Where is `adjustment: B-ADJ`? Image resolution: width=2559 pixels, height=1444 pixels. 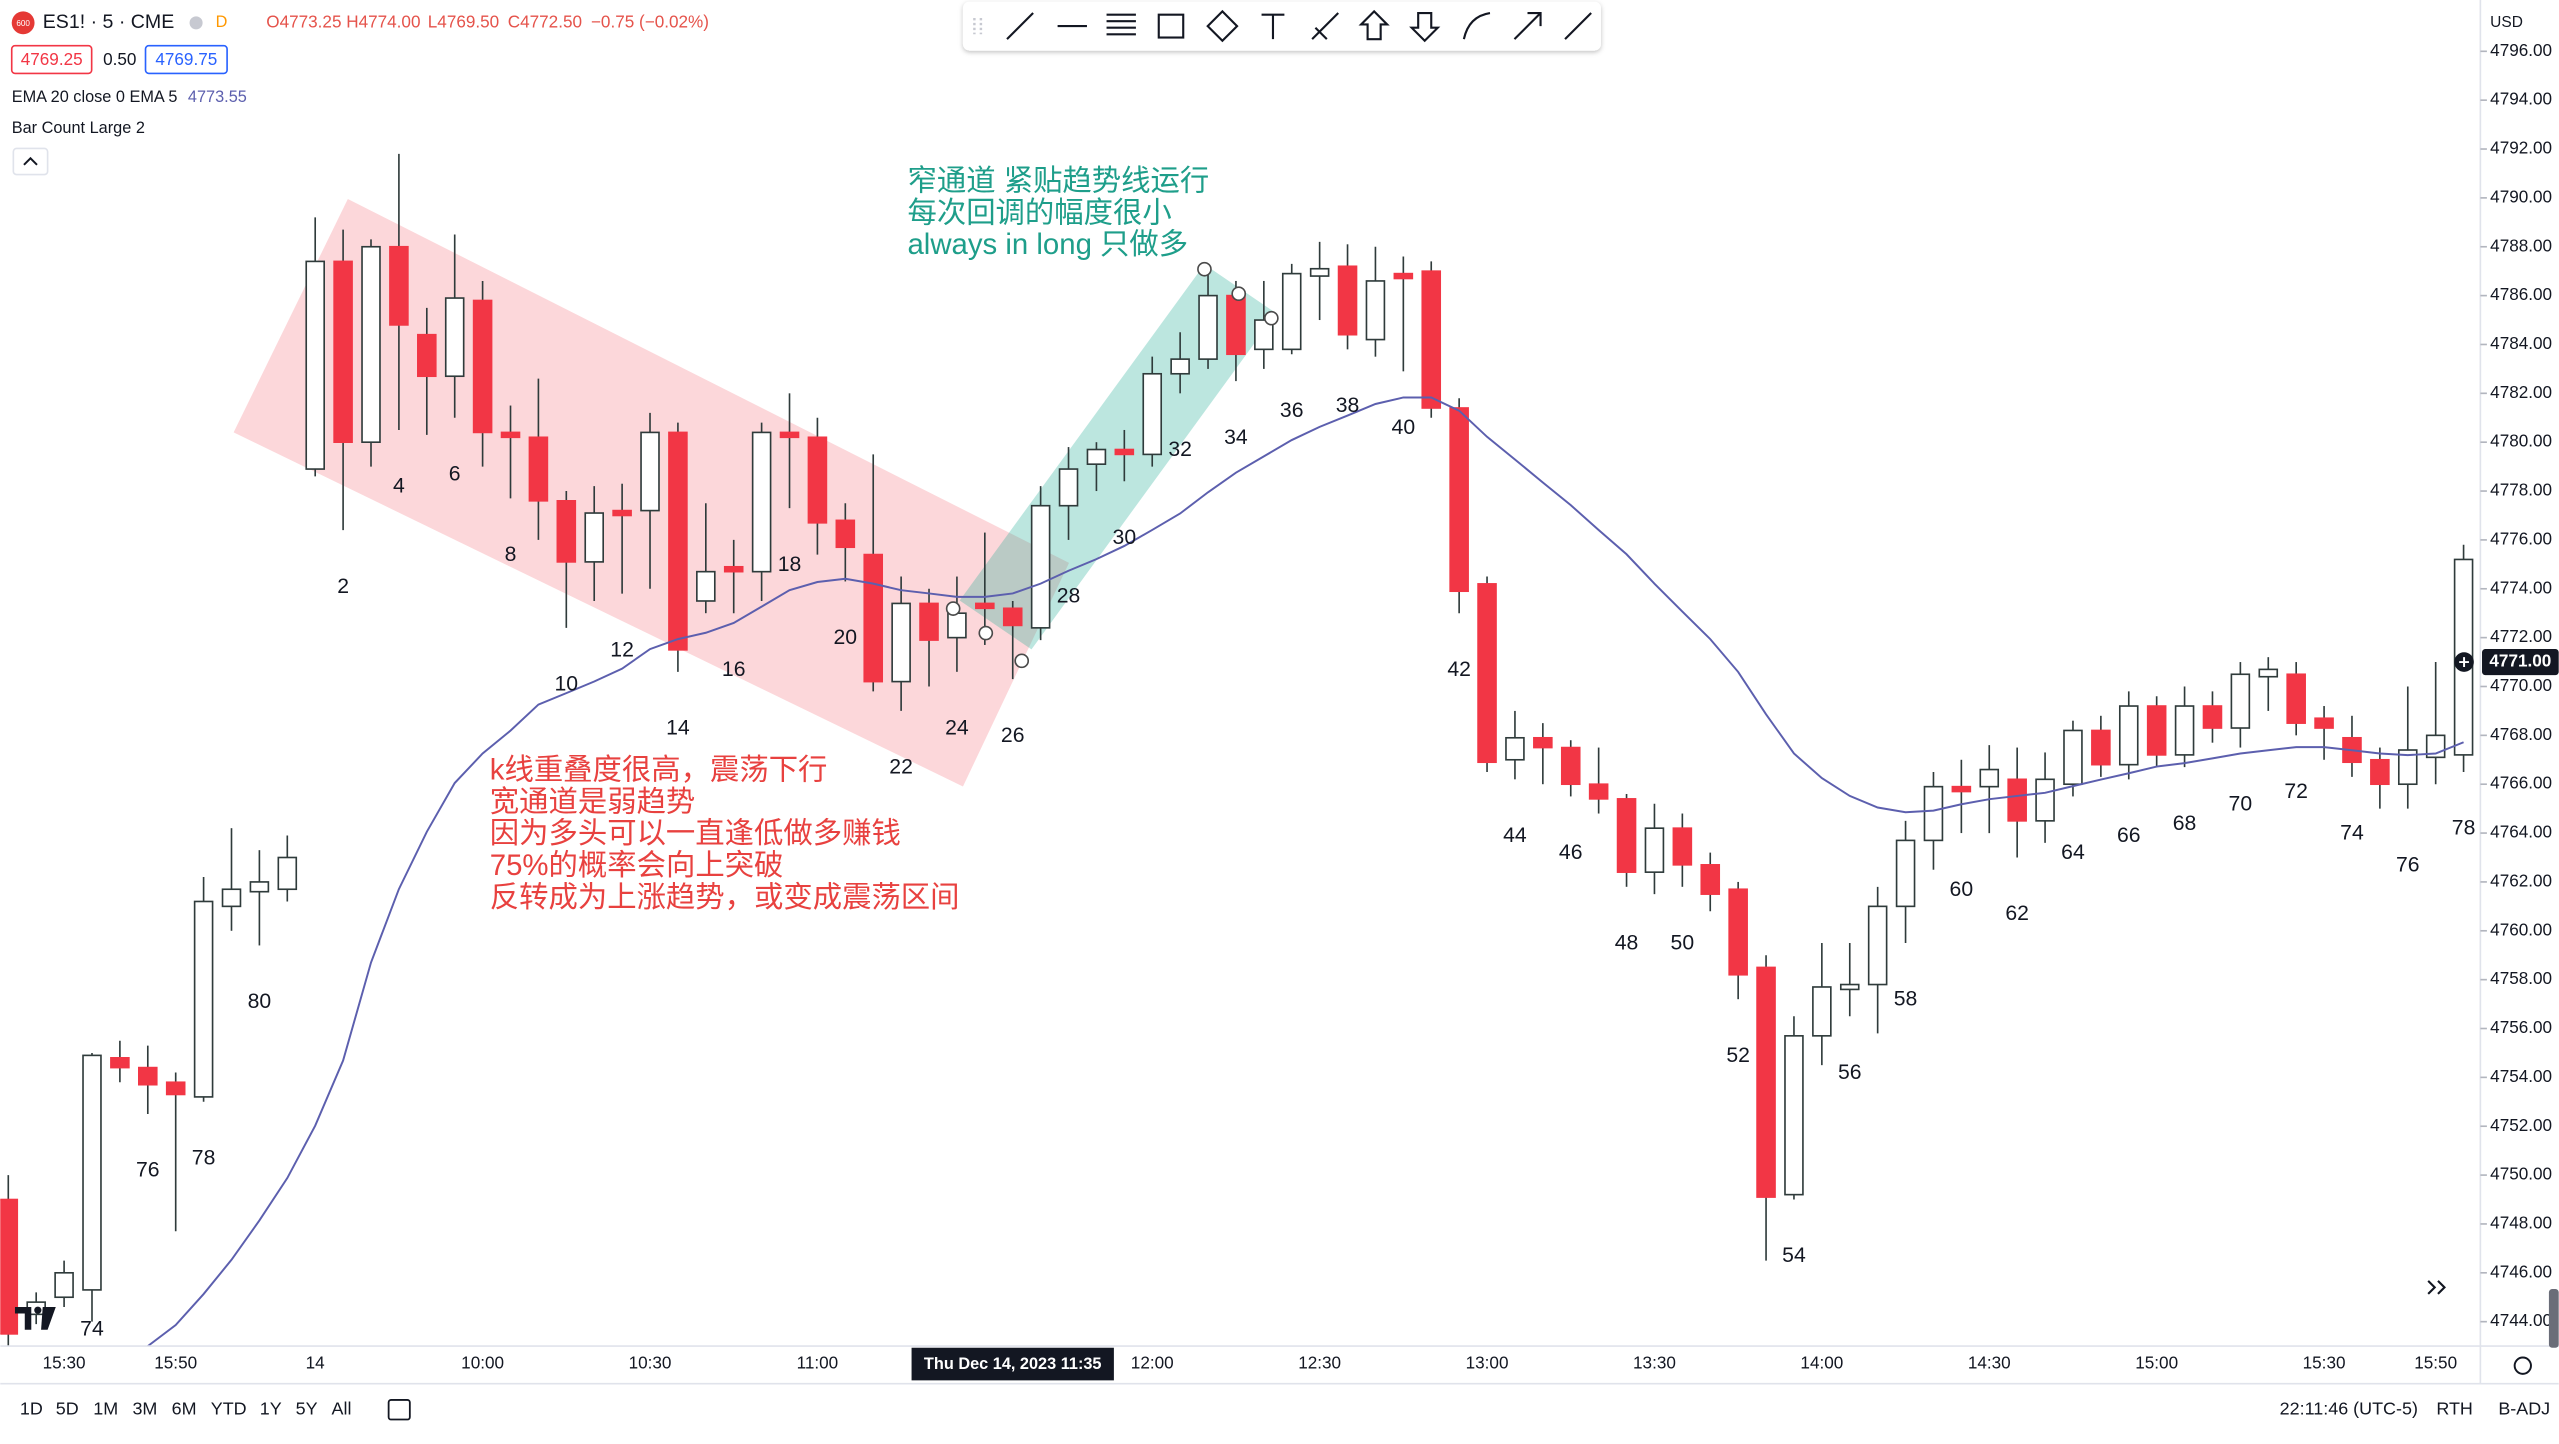 adjustment: B-ADJ is located at coordinates (2524, 1408).